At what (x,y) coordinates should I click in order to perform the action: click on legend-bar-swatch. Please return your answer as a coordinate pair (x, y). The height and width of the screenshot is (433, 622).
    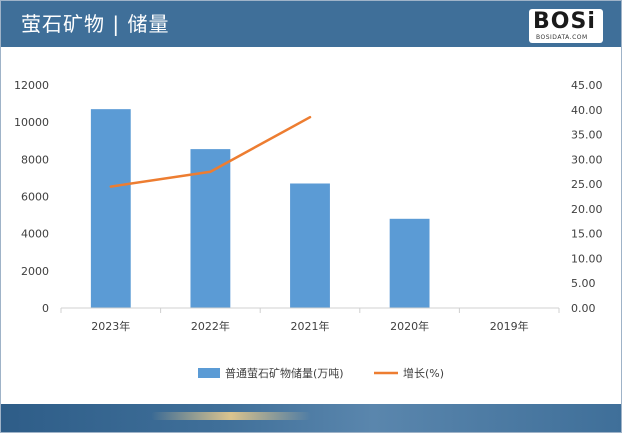
    Looking at the image, I should click on (209, 373).